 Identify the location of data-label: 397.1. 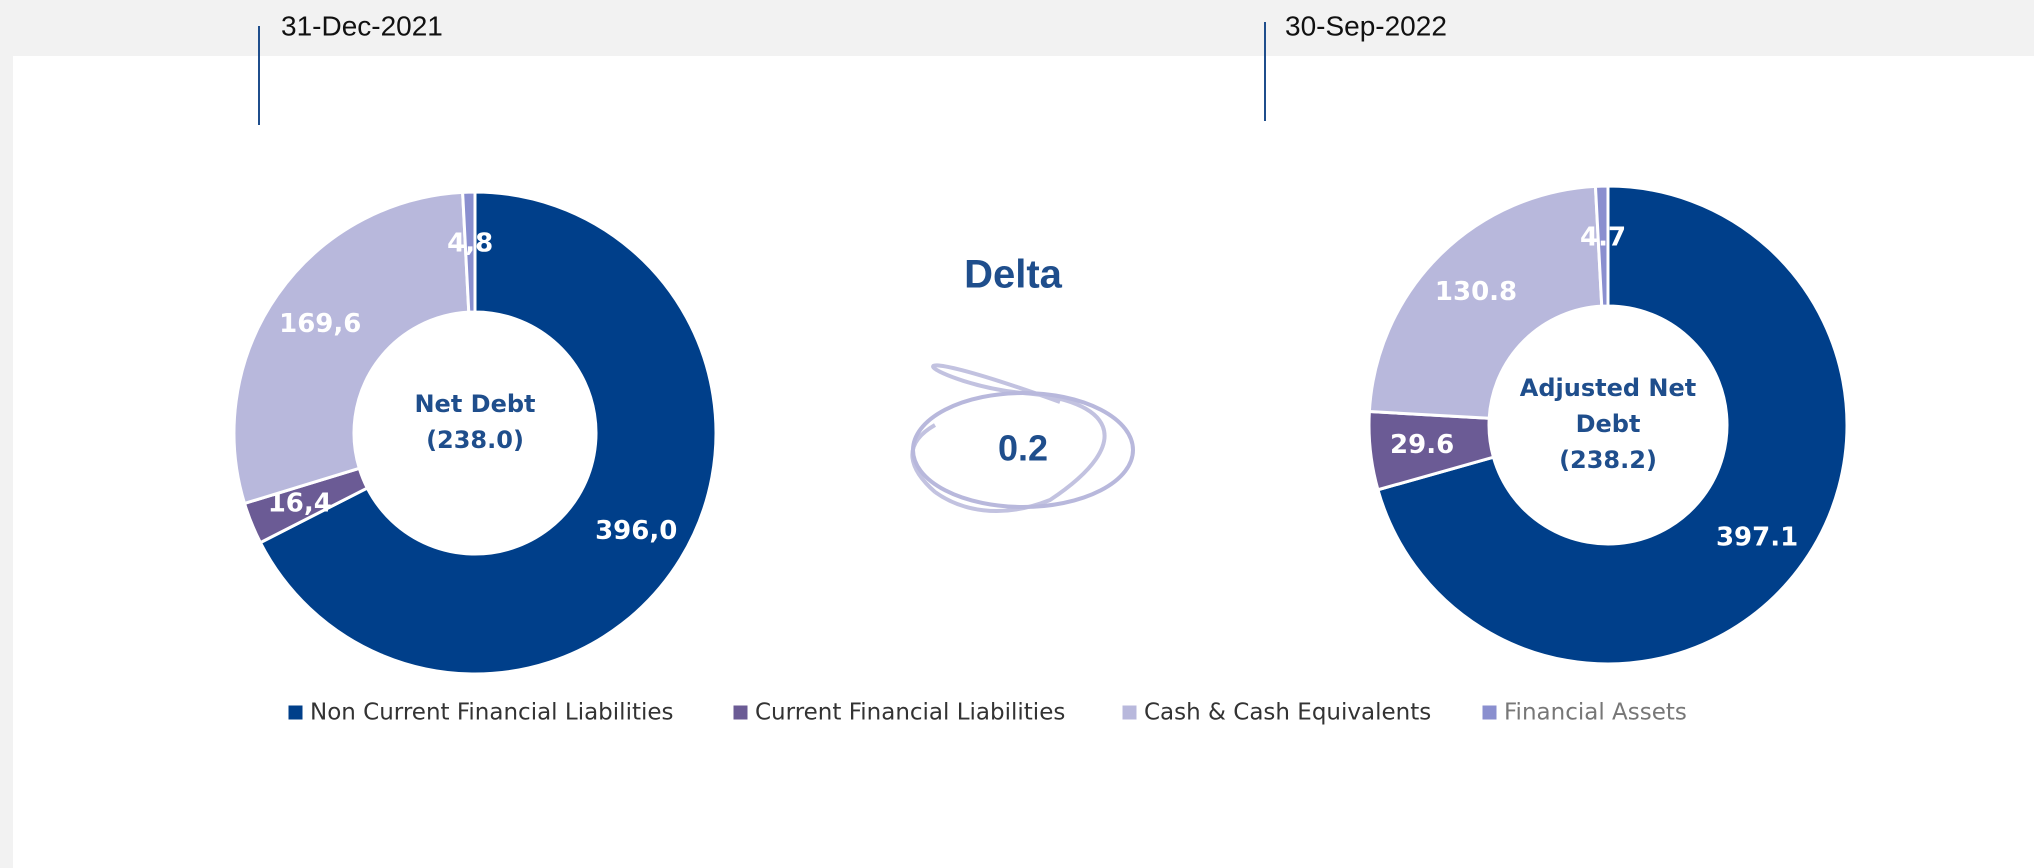
(1757, 537).